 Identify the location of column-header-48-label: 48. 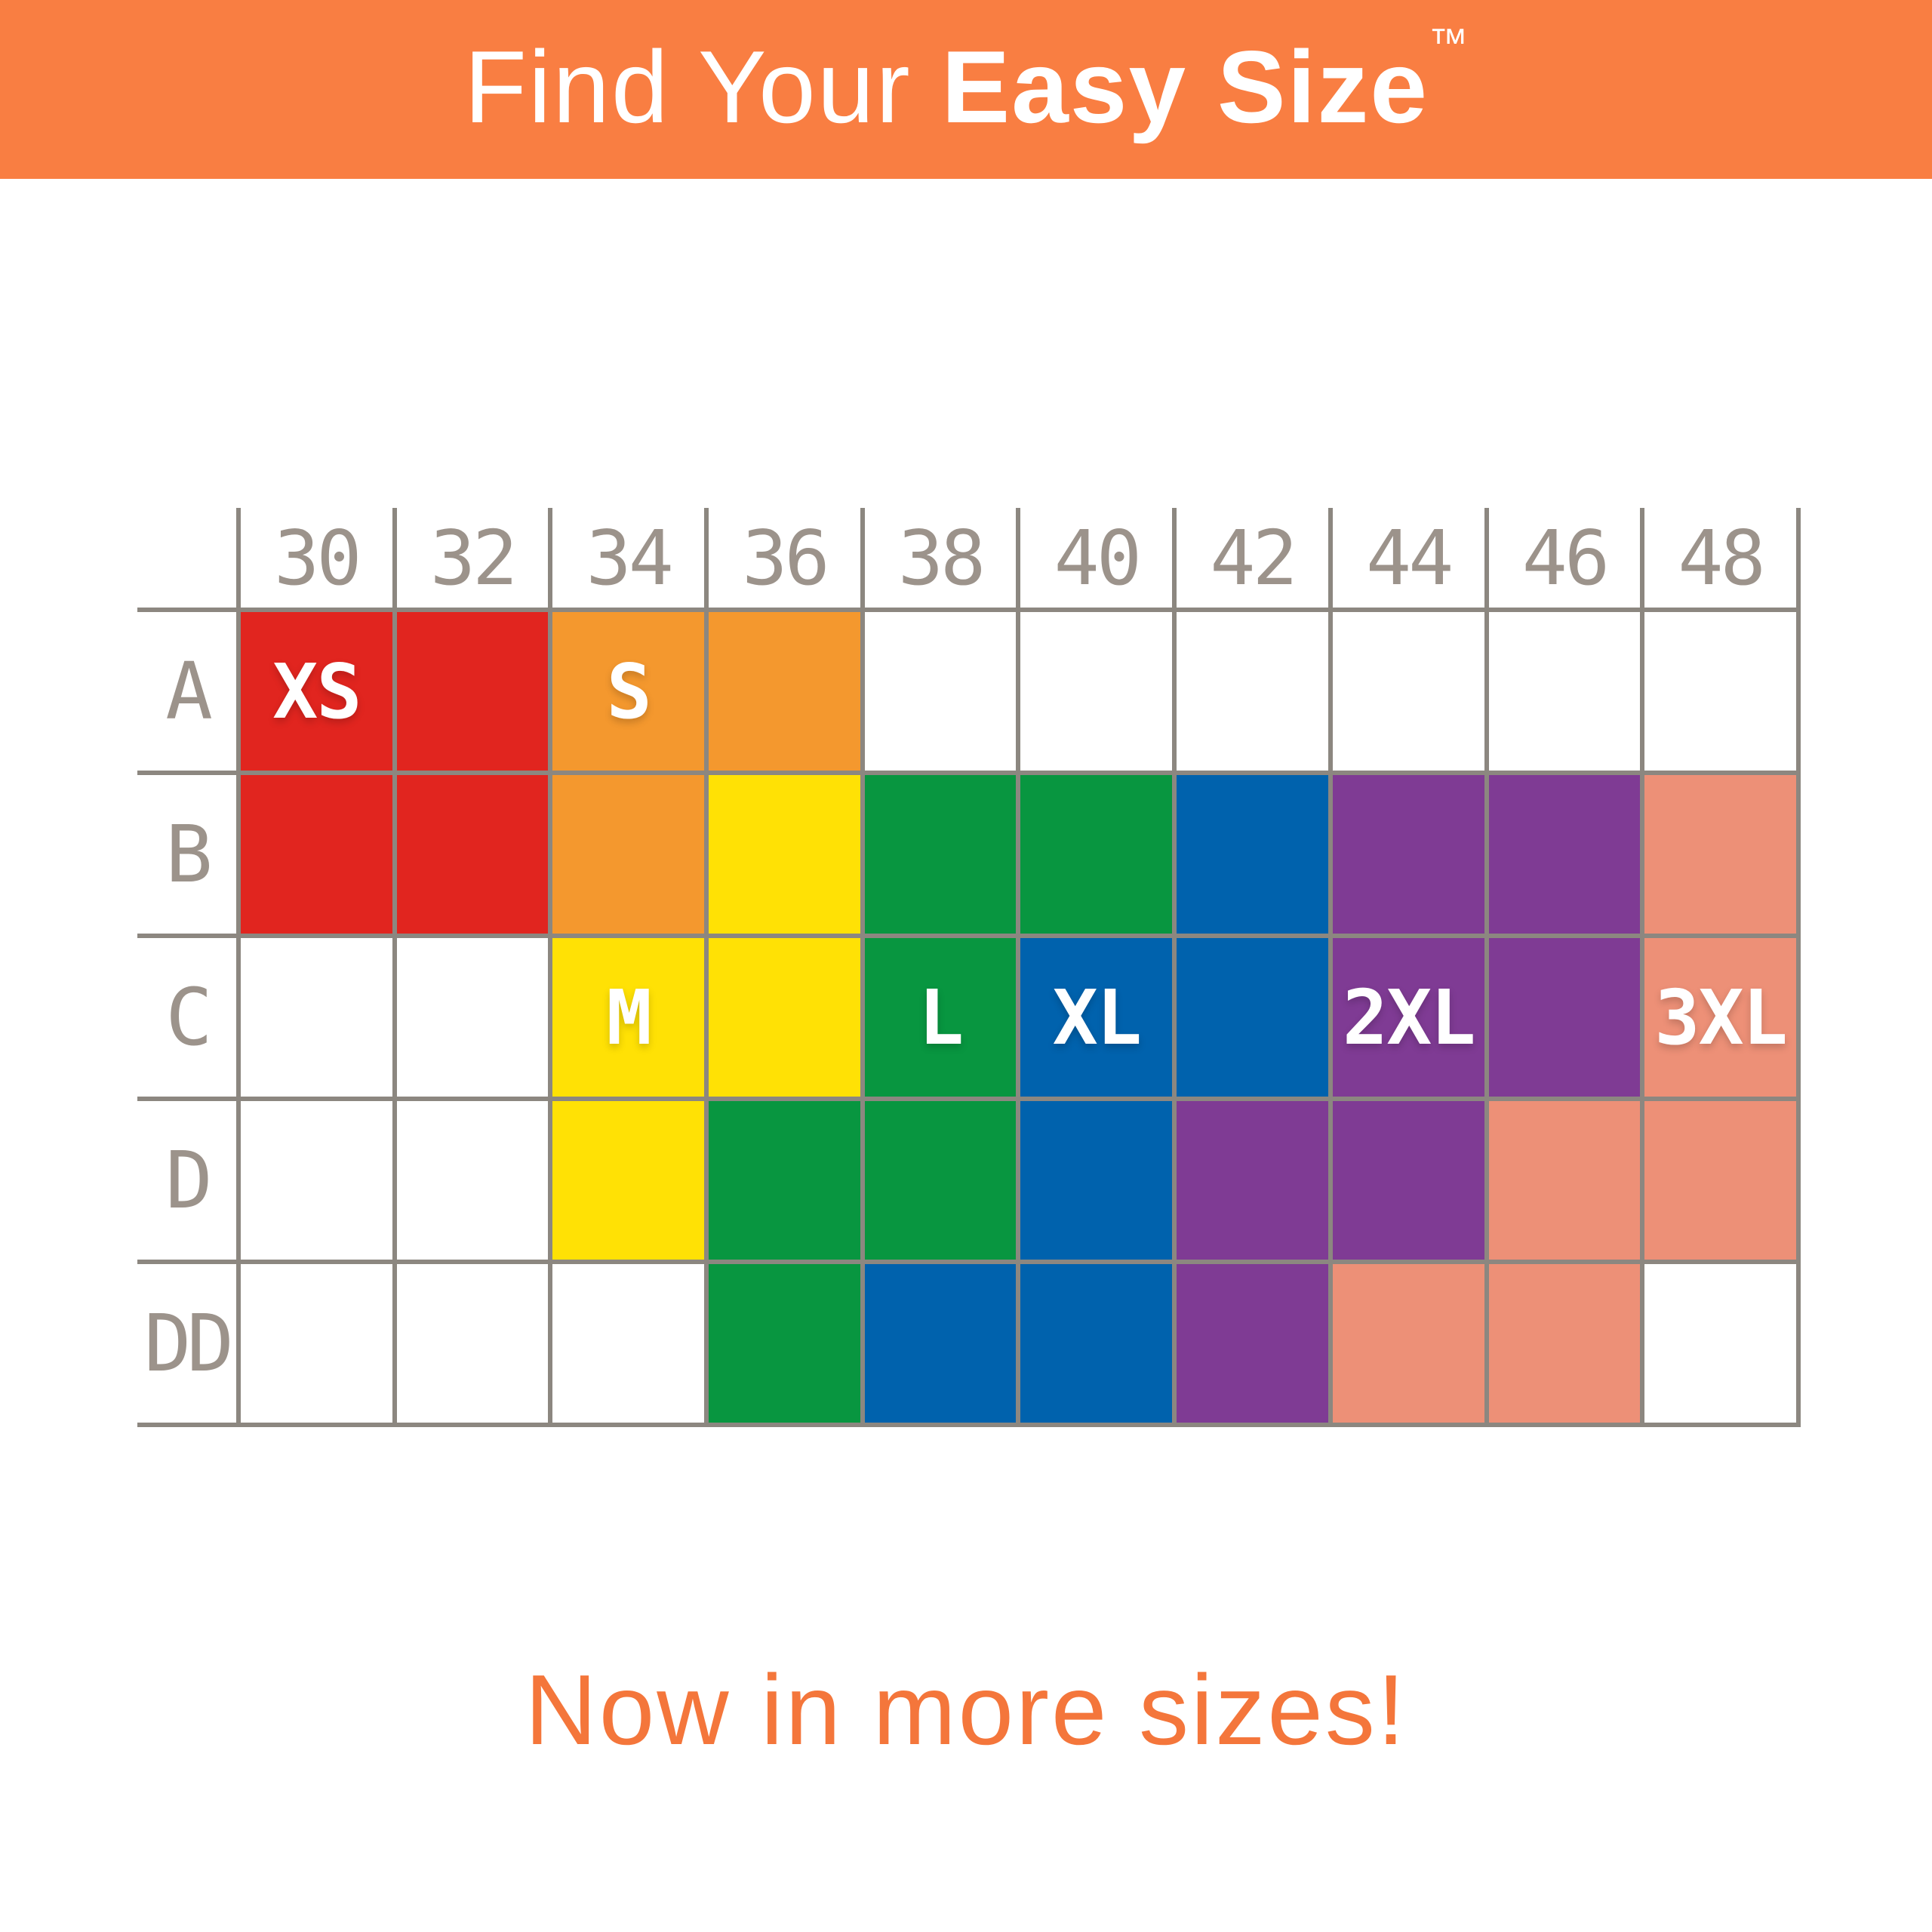
(1721, 557).